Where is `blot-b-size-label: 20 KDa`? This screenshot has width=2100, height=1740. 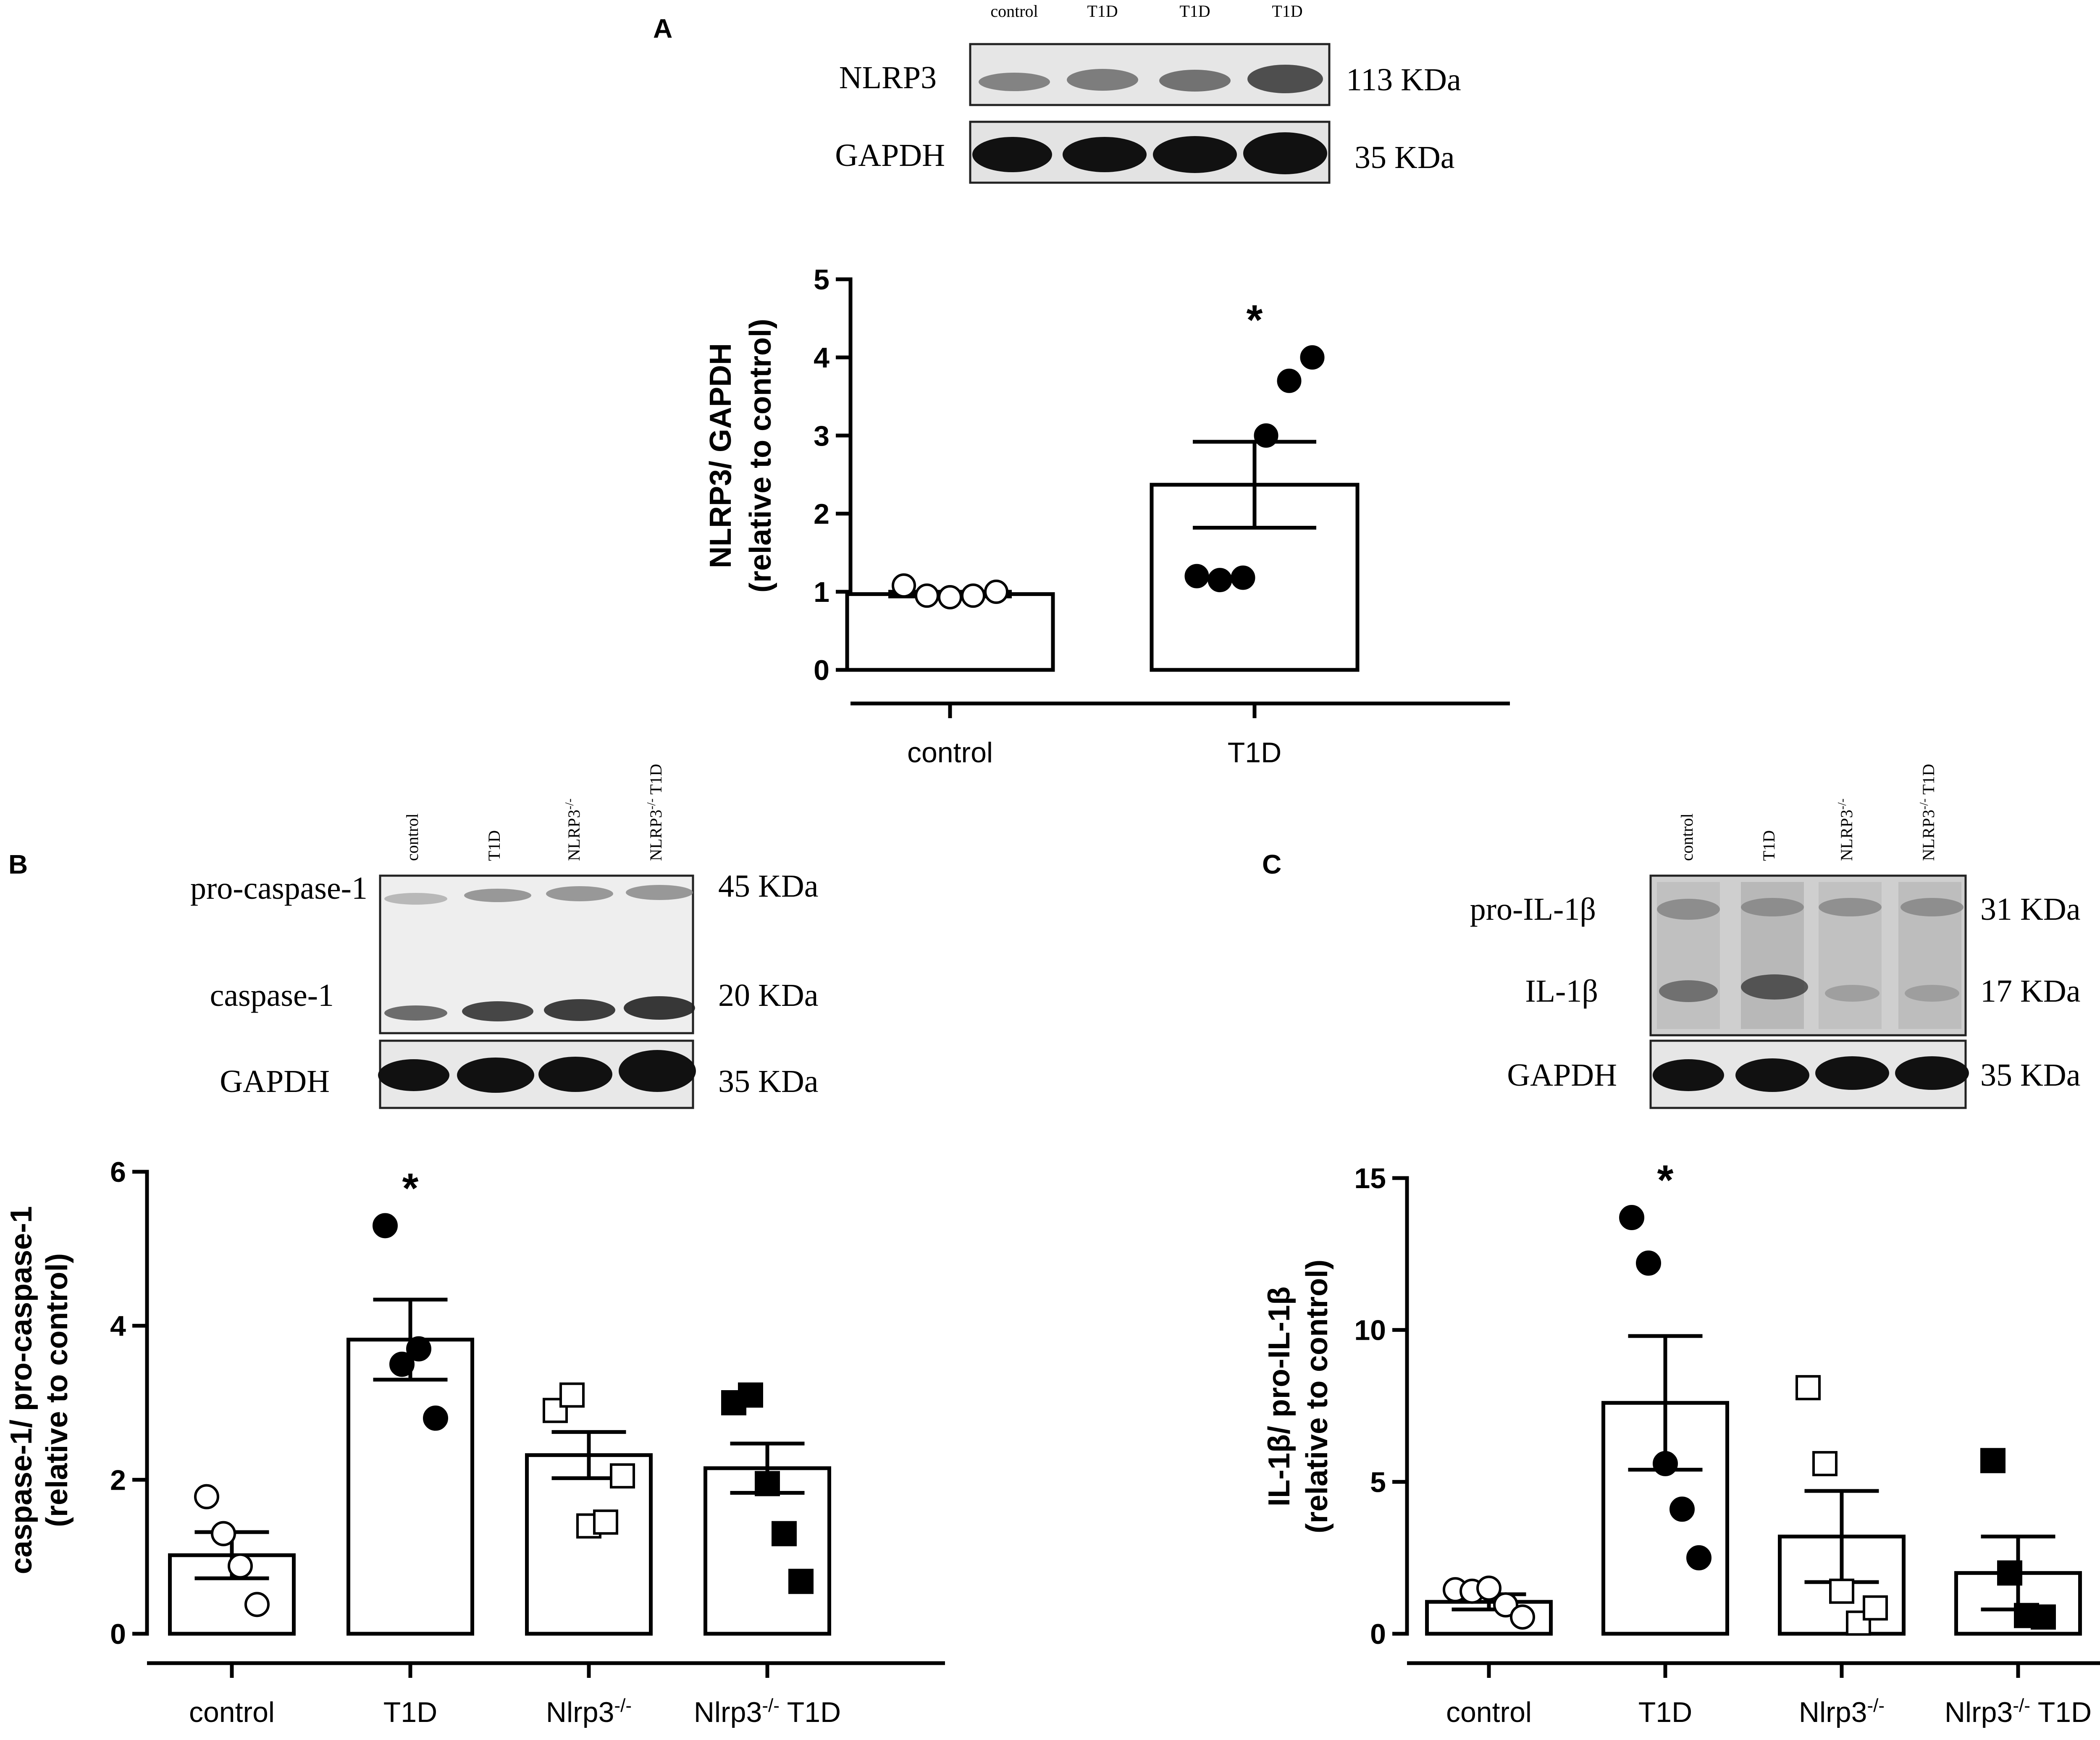
blot-b-size-label: 20 KDa is located at coordinates (768, 995).